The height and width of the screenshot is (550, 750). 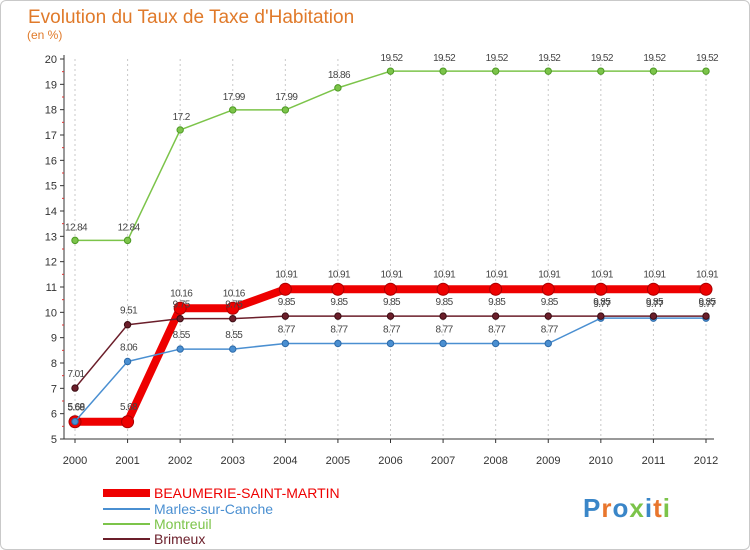 What do you see at coordinates (620, 508) in the screenshot?
I see `logo-letter: o` at bounding box center [620, 508].